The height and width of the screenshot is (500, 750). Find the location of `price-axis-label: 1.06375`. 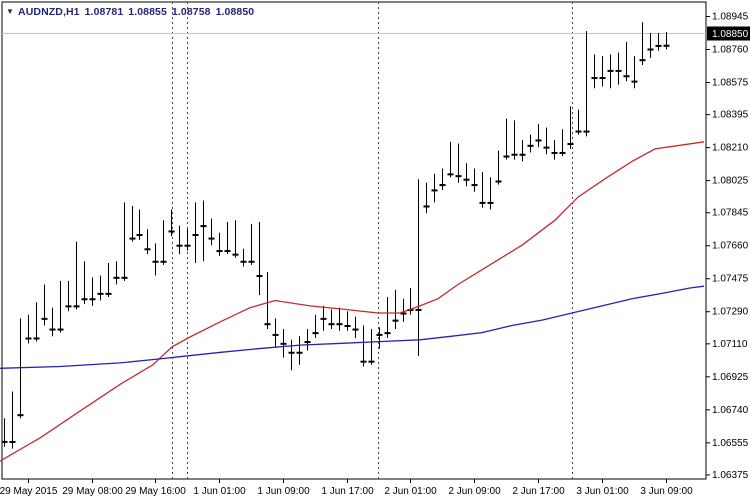

price-axis-label: 1.06375 is located at coordinates (730, 475).